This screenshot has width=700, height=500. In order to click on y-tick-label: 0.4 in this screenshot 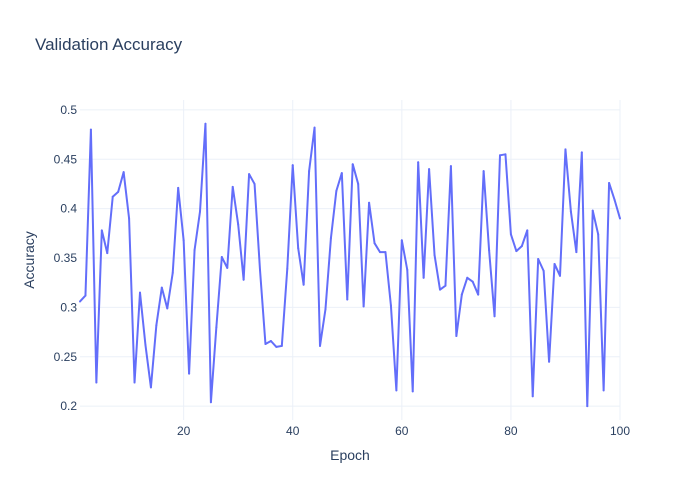, I will do `click(68, 209)`.